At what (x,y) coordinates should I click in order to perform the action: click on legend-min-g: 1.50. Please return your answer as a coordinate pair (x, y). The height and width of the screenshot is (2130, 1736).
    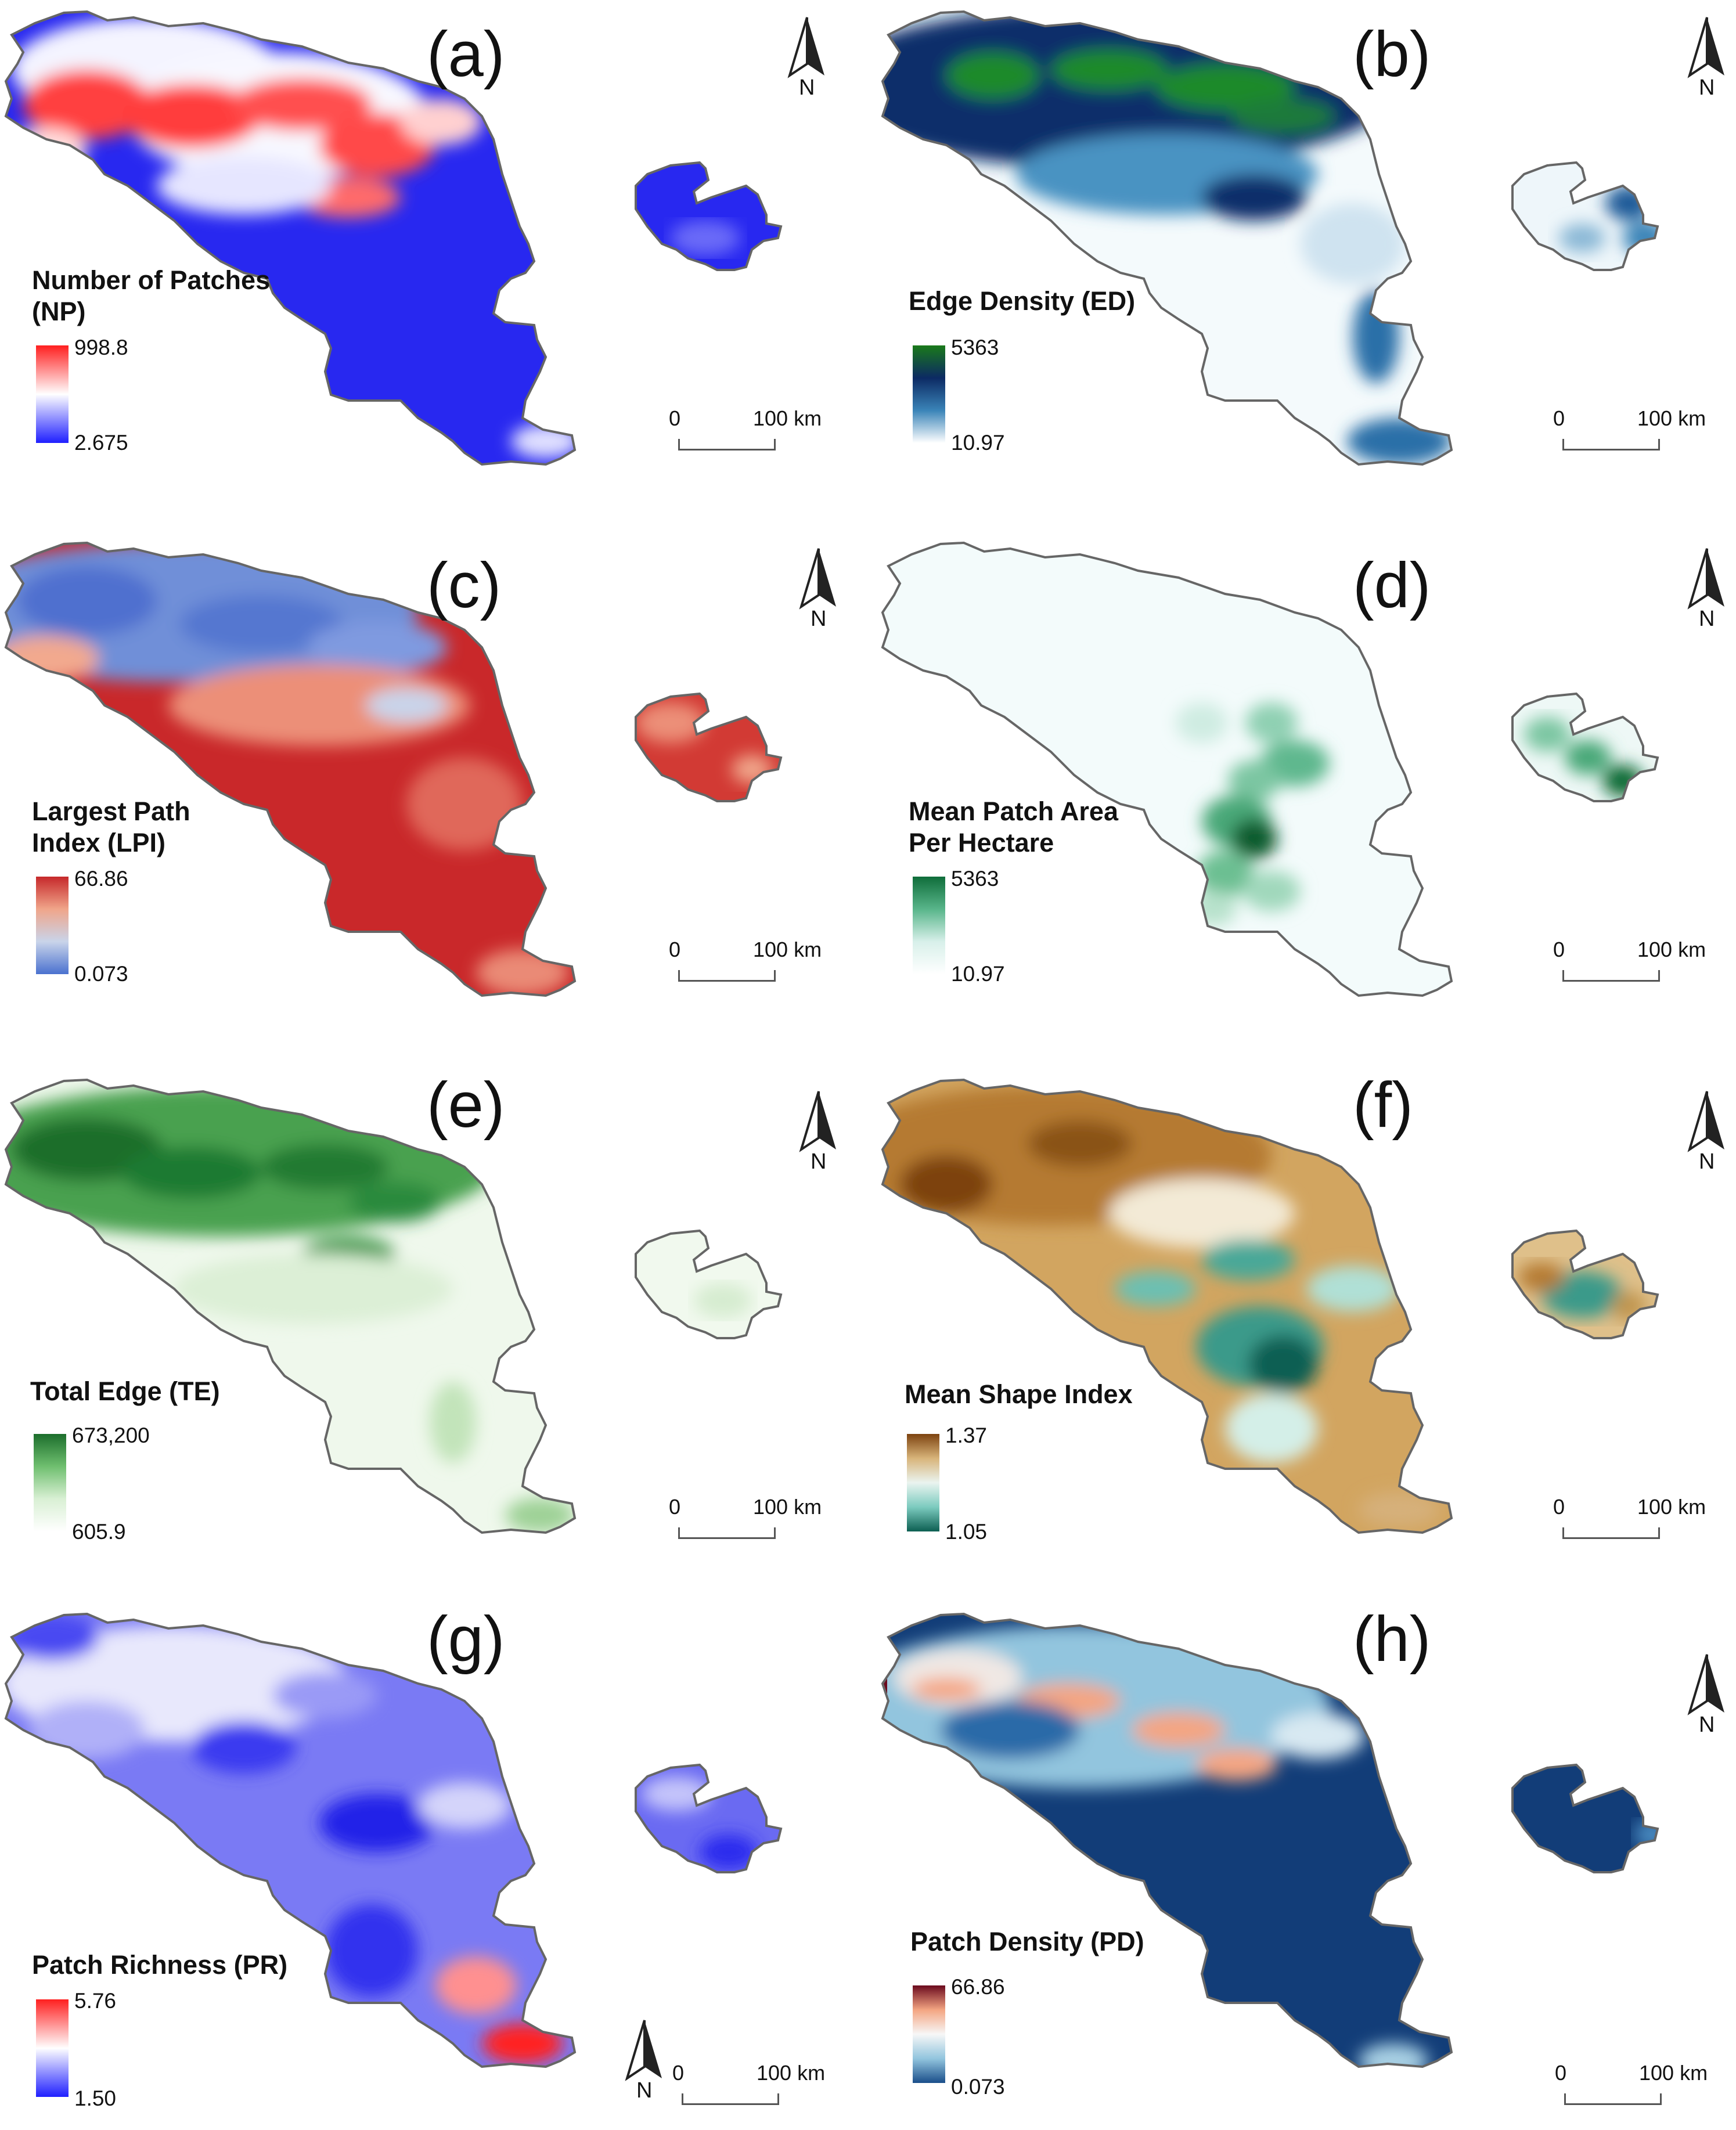
    Looking at the image, I should click on (95, 2098).